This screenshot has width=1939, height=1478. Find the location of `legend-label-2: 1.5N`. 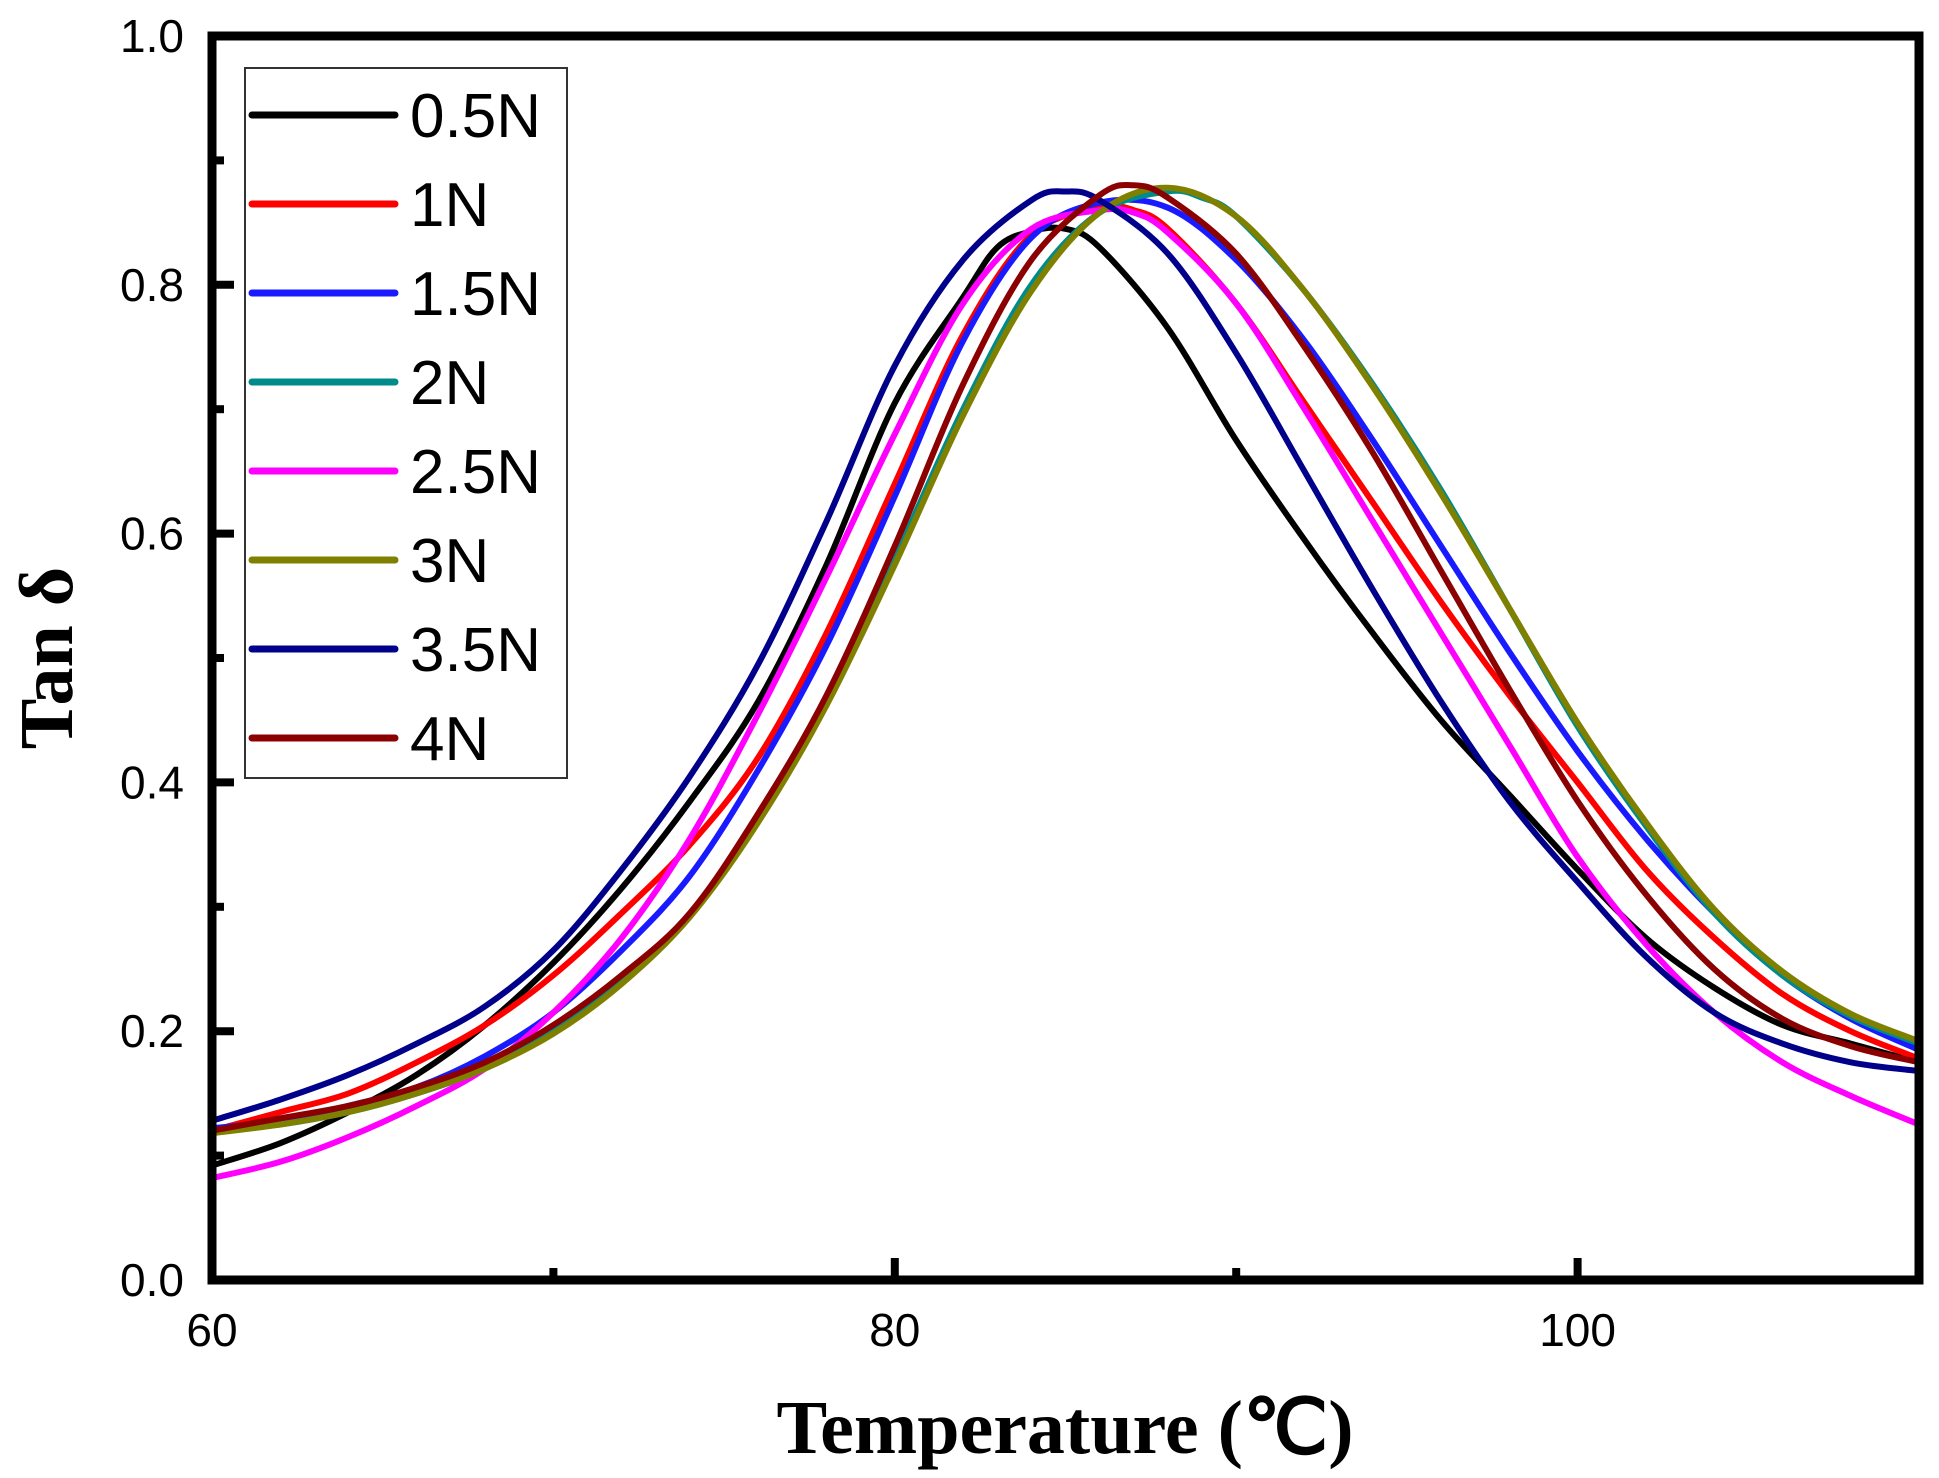

legend-label-2: 1.5N is located at coordinates (475, 294).